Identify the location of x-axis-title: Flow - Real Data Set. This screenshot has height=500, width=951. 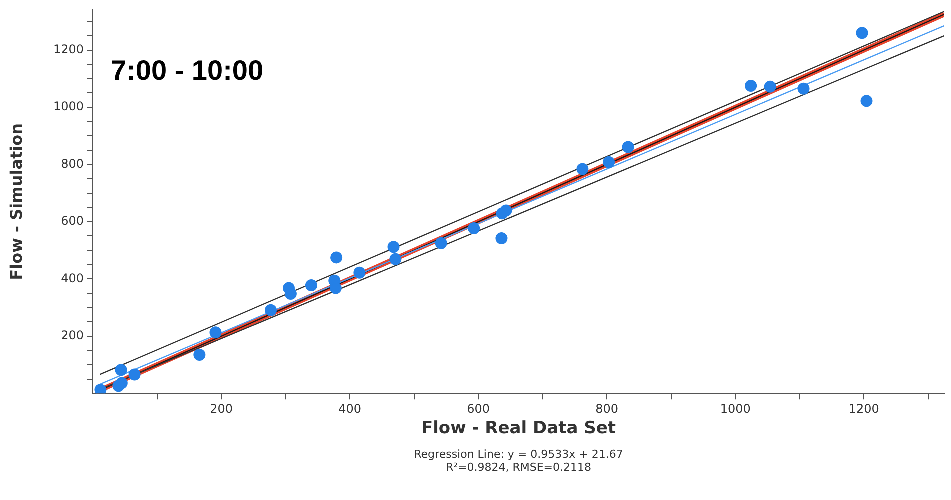
(518, 428).